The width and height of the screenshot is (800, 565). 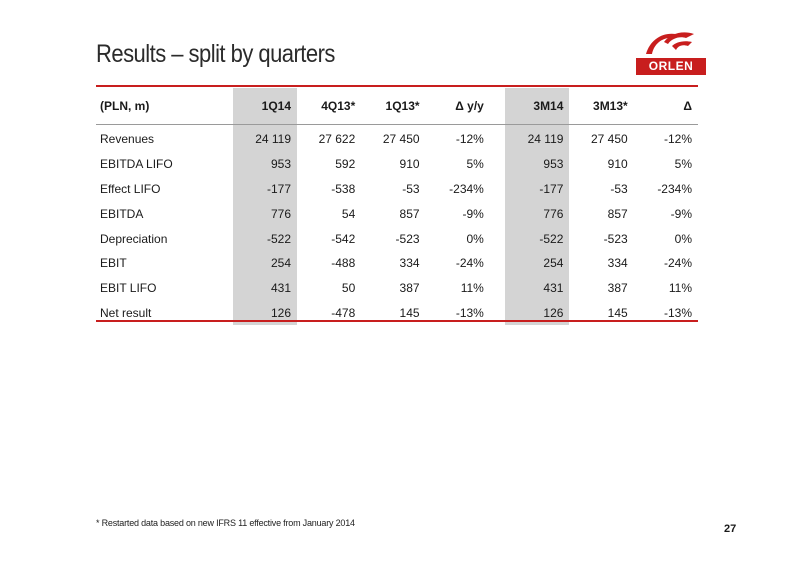 What do you see at coordinates (475, 164) in the screenshot?
I see `cell-delta-yy: 5%` at bounding box center [475, 164].